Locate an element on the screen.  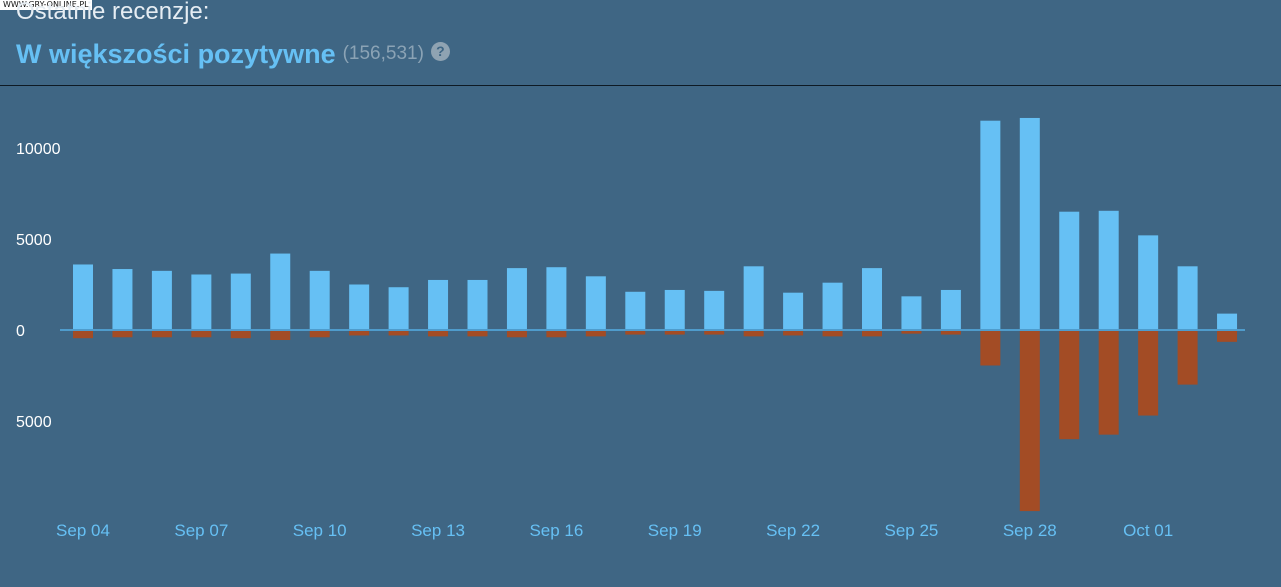
y-tick-label: 10000 is located at coordinates (38, 149).